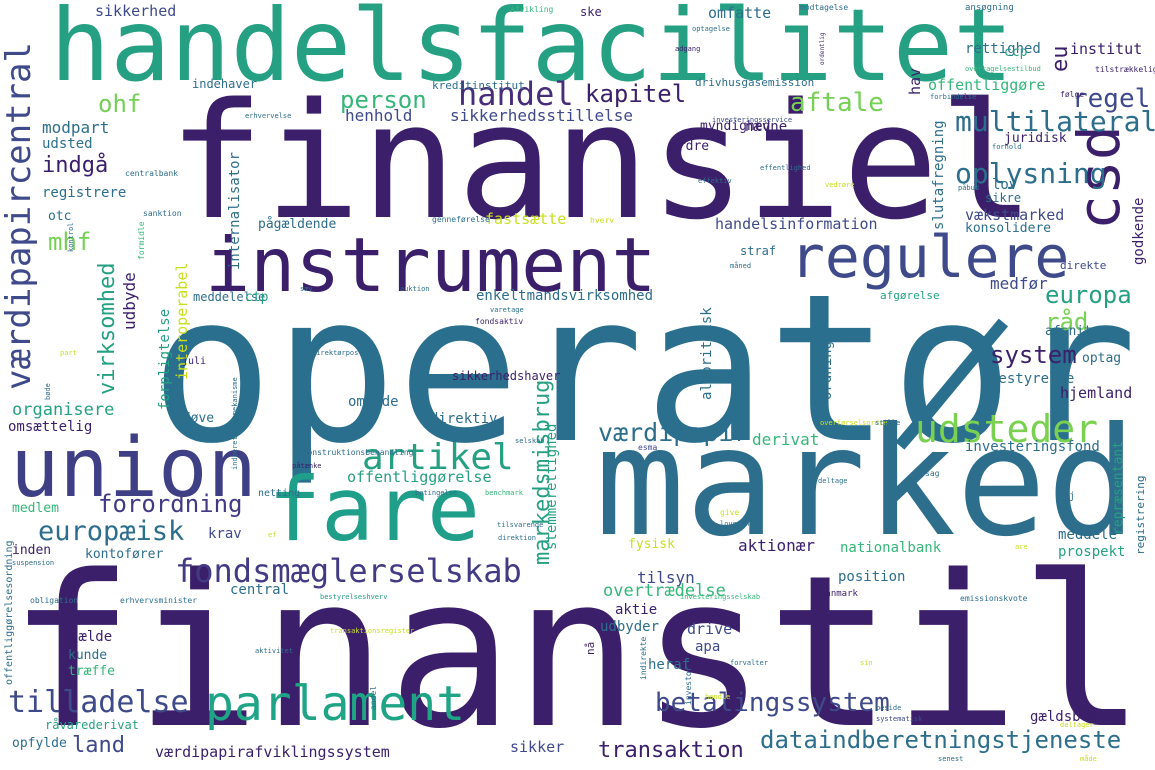 The height and width of the screenshot is (770, 1155). I want to click on cloud-word: aktie, so click(636, 610).